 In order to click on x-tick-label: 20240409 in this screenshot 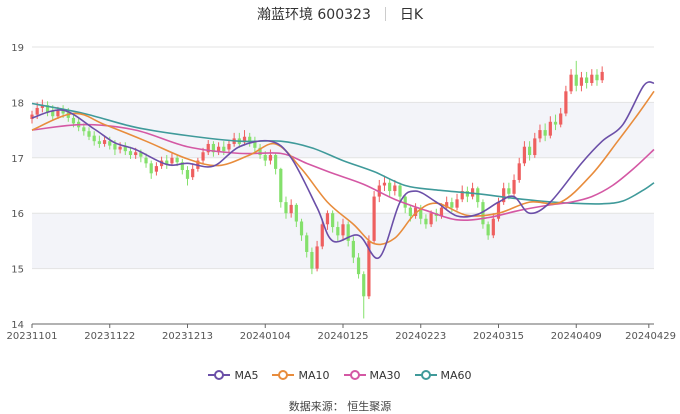, I will do `click(576, 336)`.